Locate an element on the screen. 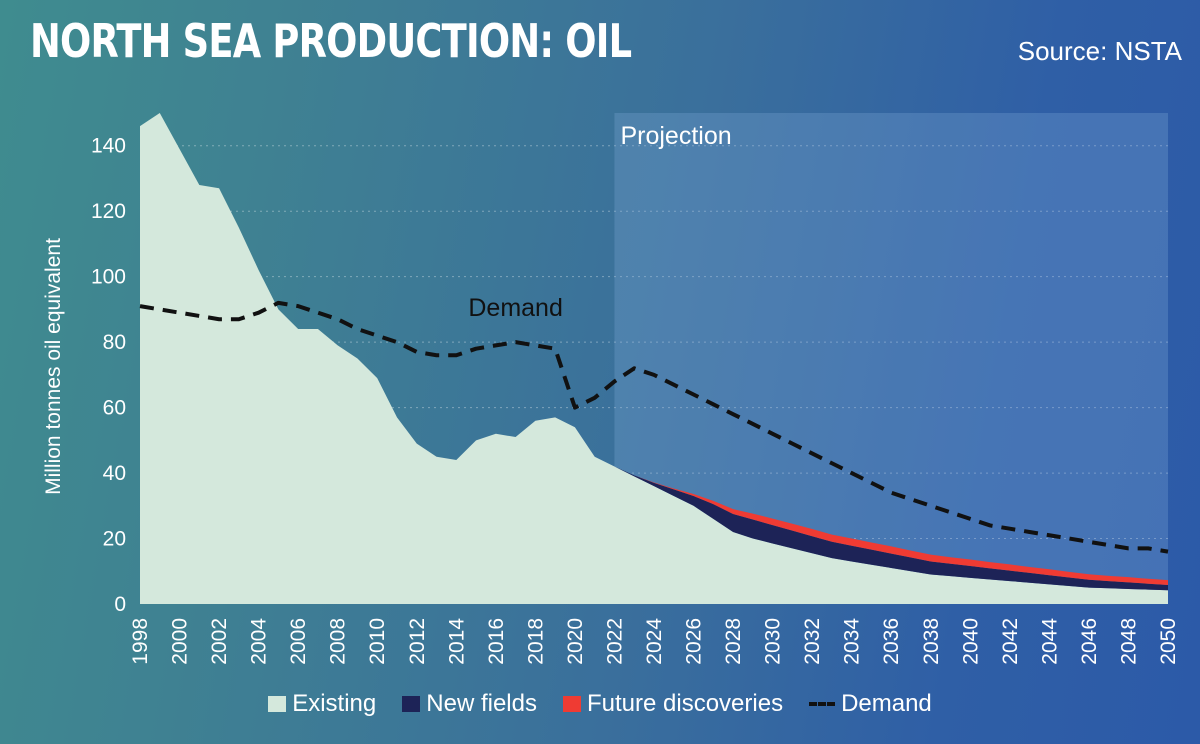 The height and width of the screenshot is (744, 1200). legend-swatch-new-fields is located at coordinates (411, 704).